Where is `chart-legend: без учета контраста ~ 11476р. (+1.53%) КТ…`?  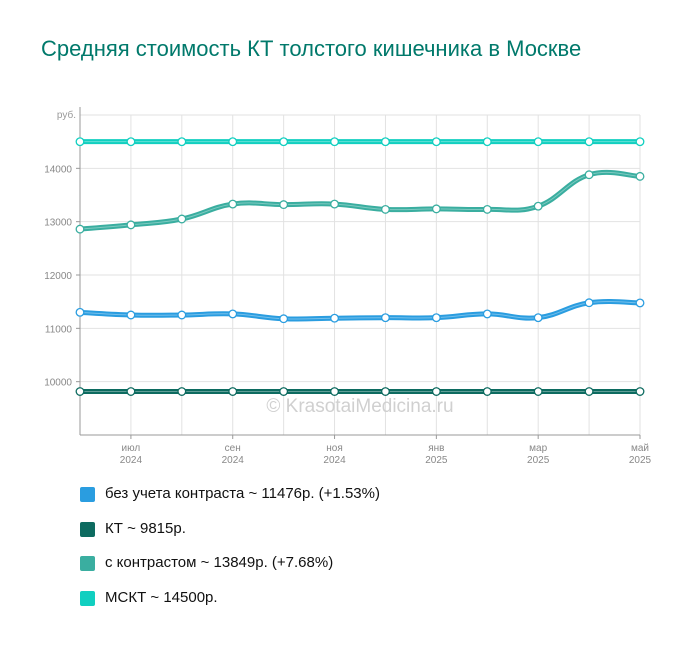 chart-legend: без учета контраста ~ 11476р. (+1.53%) КТ… is located at coordinates (230, 553).